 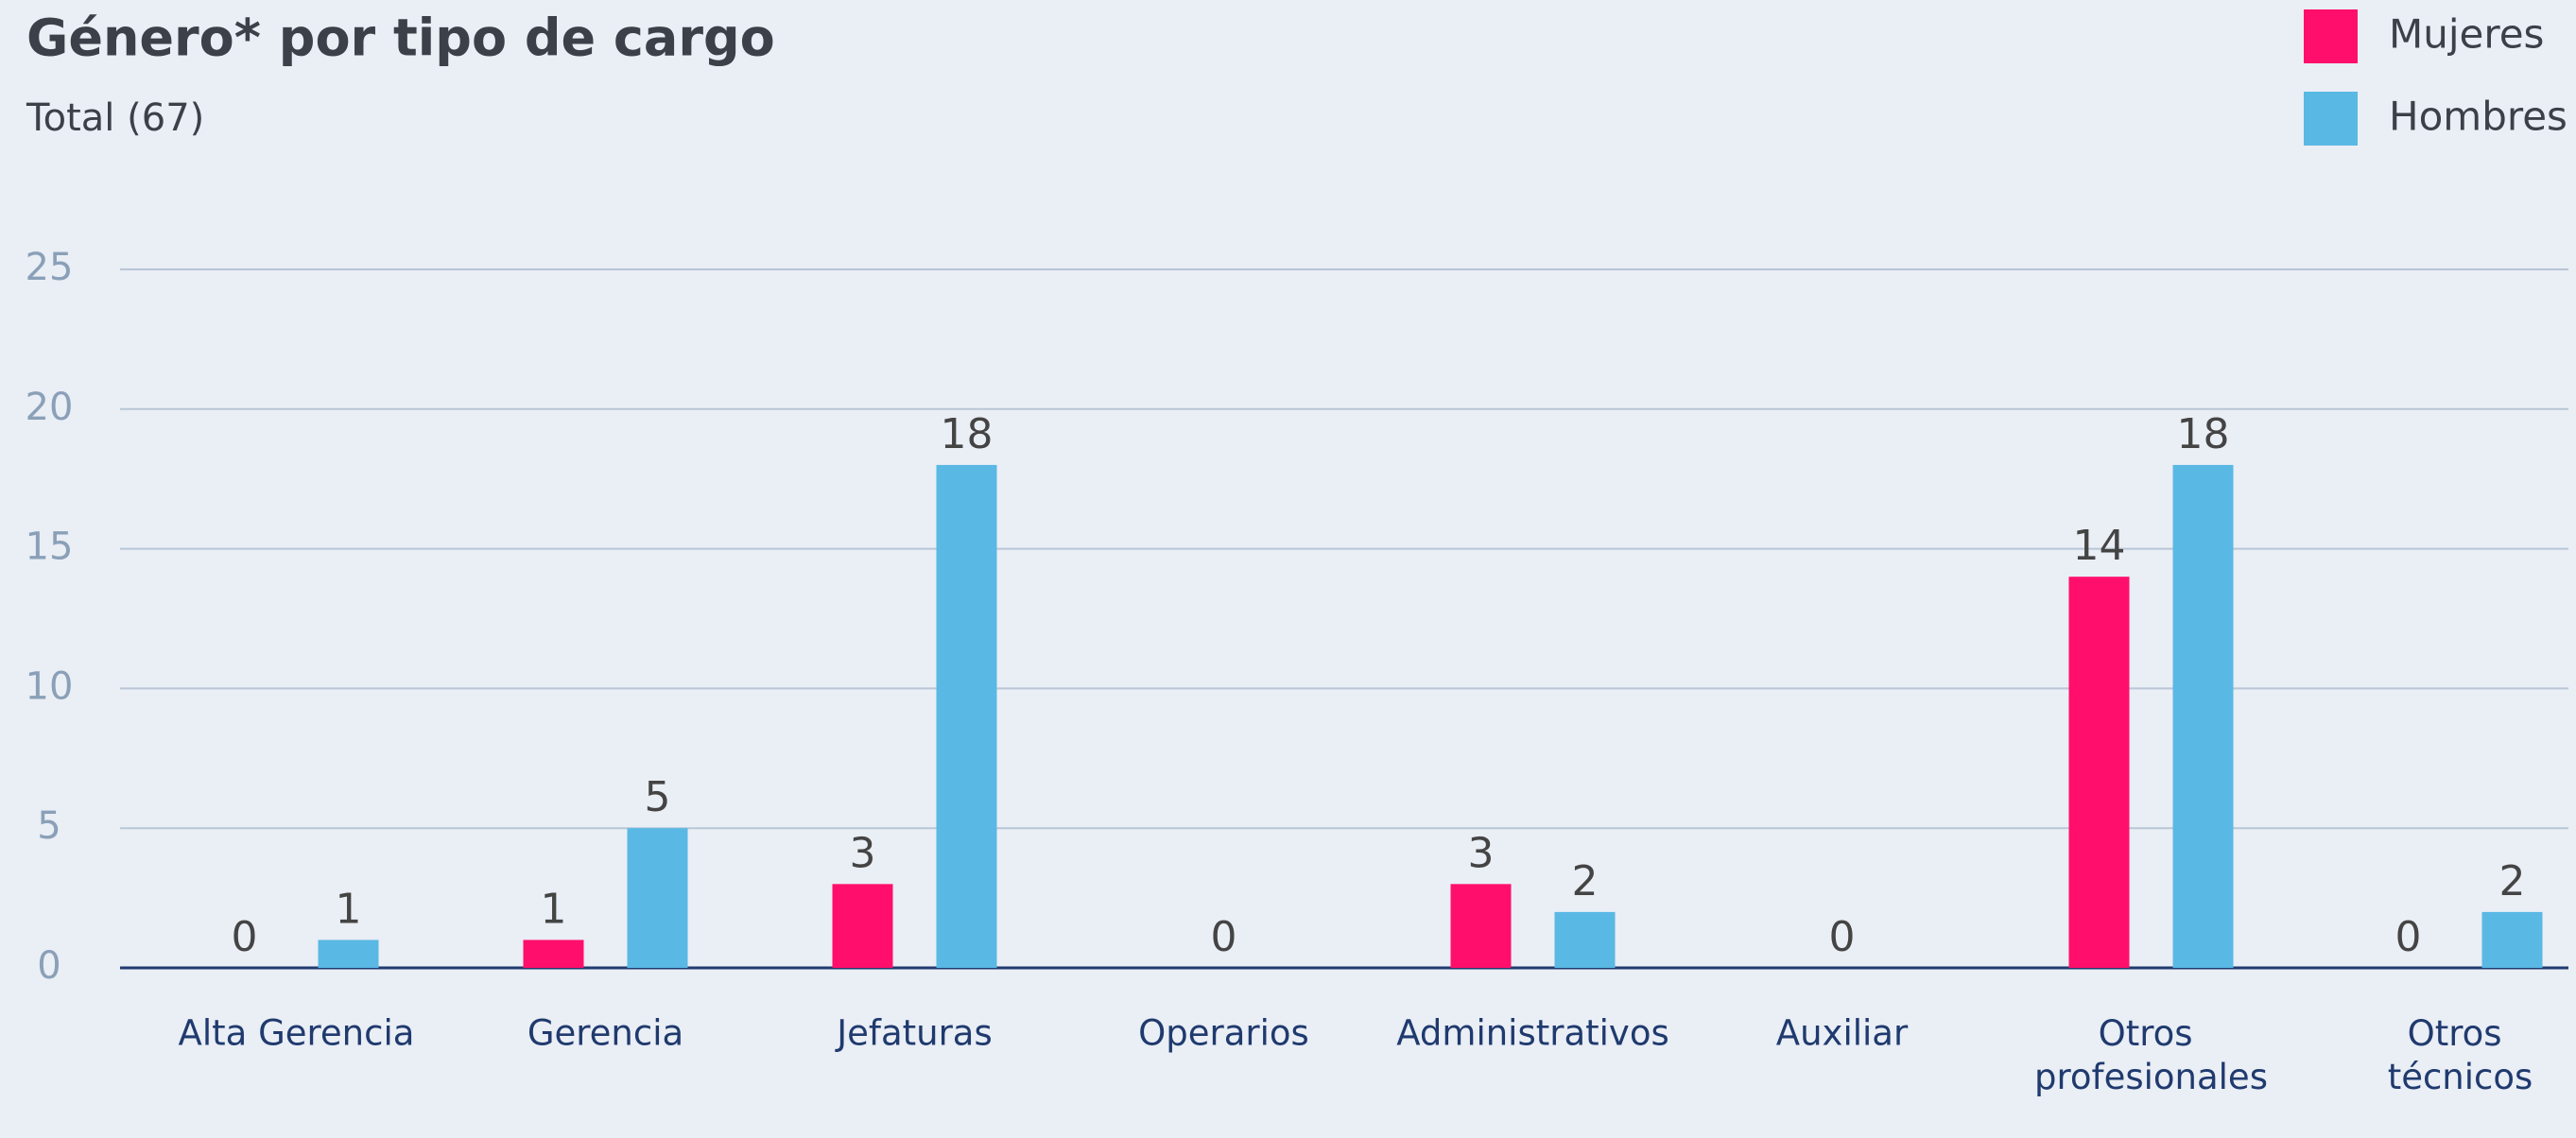 I want to click on x-tick-label: Administrativos, so click(x=1532, y=1033).